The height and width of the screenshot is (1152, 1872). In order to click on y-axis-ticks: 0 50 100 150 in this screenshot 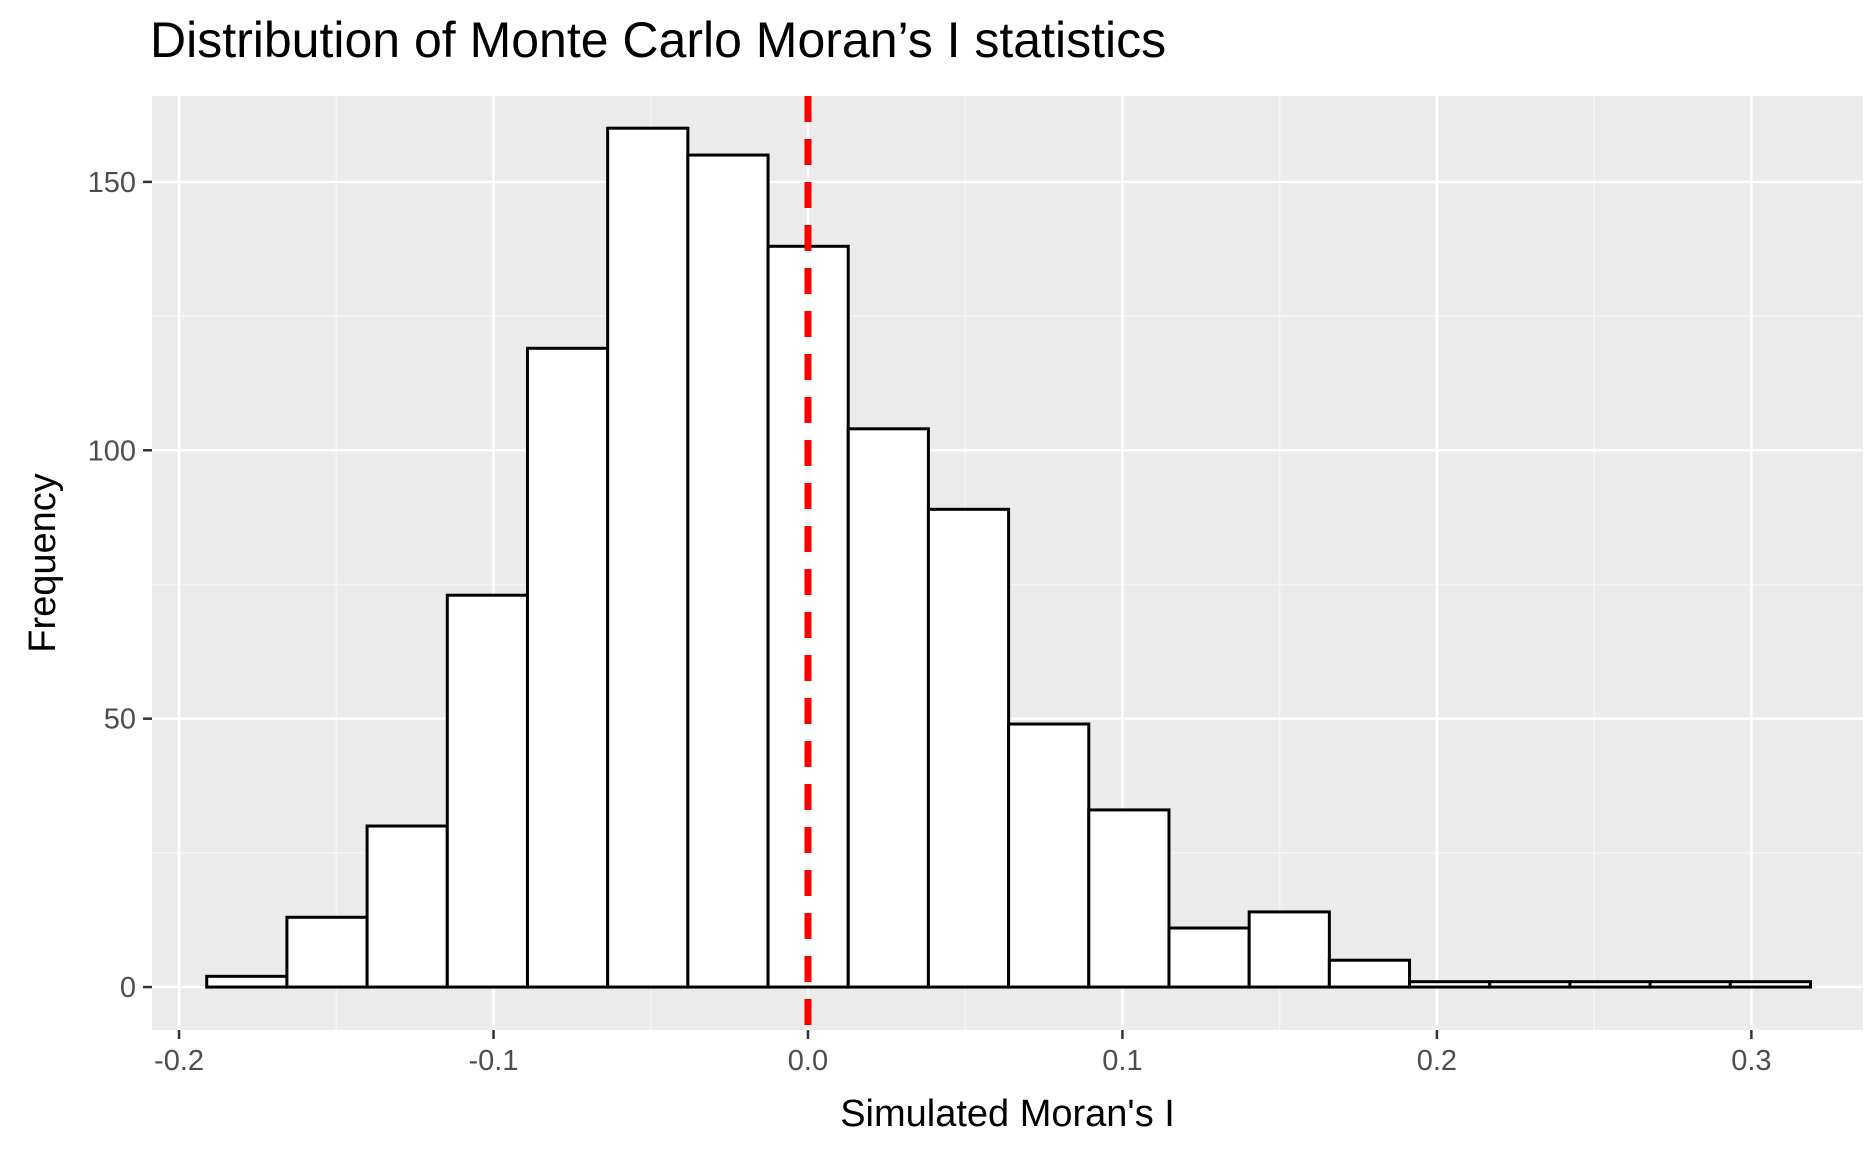, I will do `click(120, 585)`.